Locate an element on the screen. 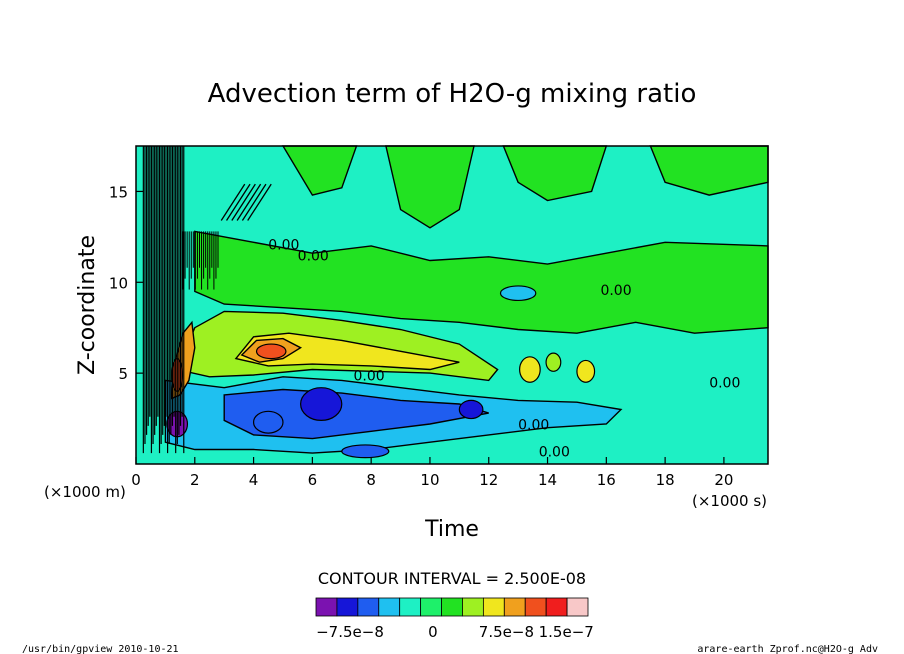 The height and width of the screenshot is (654, 904). footer-right: arare-earth_Zprof.nc@H2O-g_Adv is located at coordinates (787, 649).